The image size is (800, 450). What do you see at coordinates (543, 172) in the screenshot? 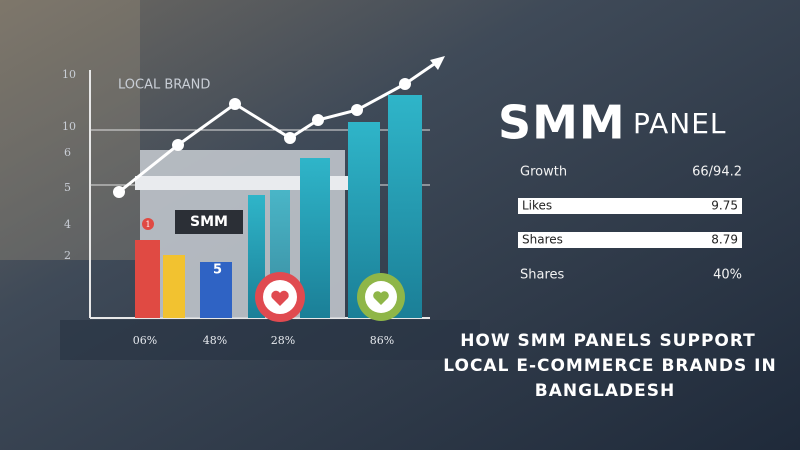
I see `stat-label: Growth` at bounding box center [543, 172].